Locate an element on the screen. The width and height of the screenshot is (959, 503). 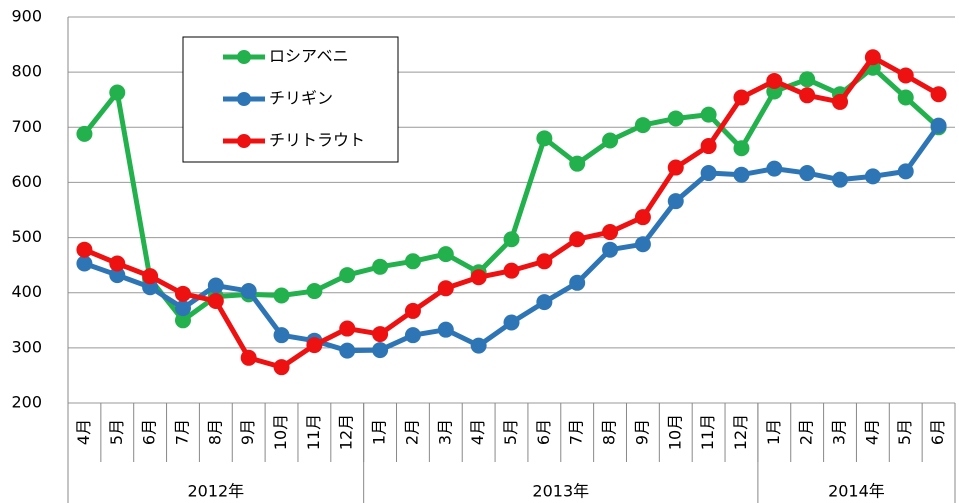
legend-label: ロシアベニ is located at coordinates (309, 56).